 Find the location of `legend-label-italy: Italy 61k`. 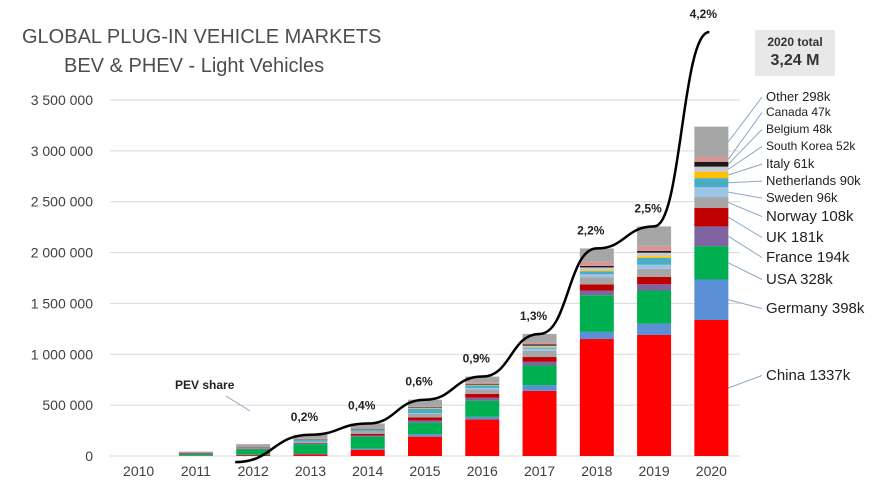

legend-label-italy: Italy 61k is located at coordinates (790, 163).